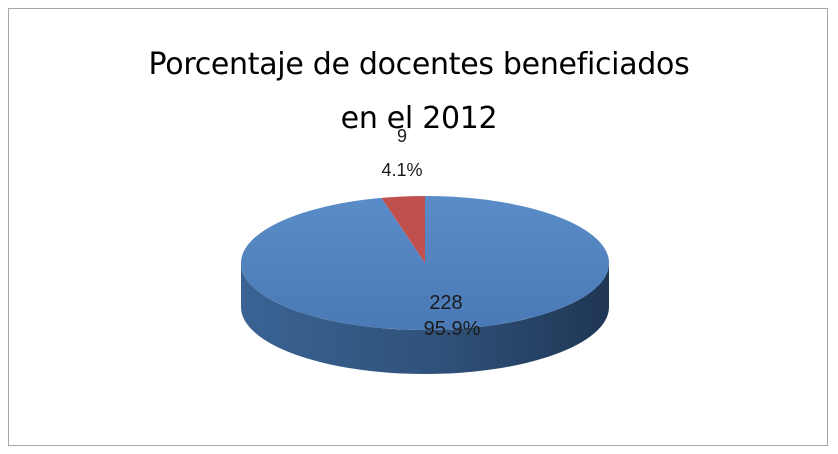 The height and width of the screenshot is (454, 838). What do you see at coordinates (401, 170) in the screenshot?
I see `data-label-percent-9: 4.1%` at bounding box center [401, 170].